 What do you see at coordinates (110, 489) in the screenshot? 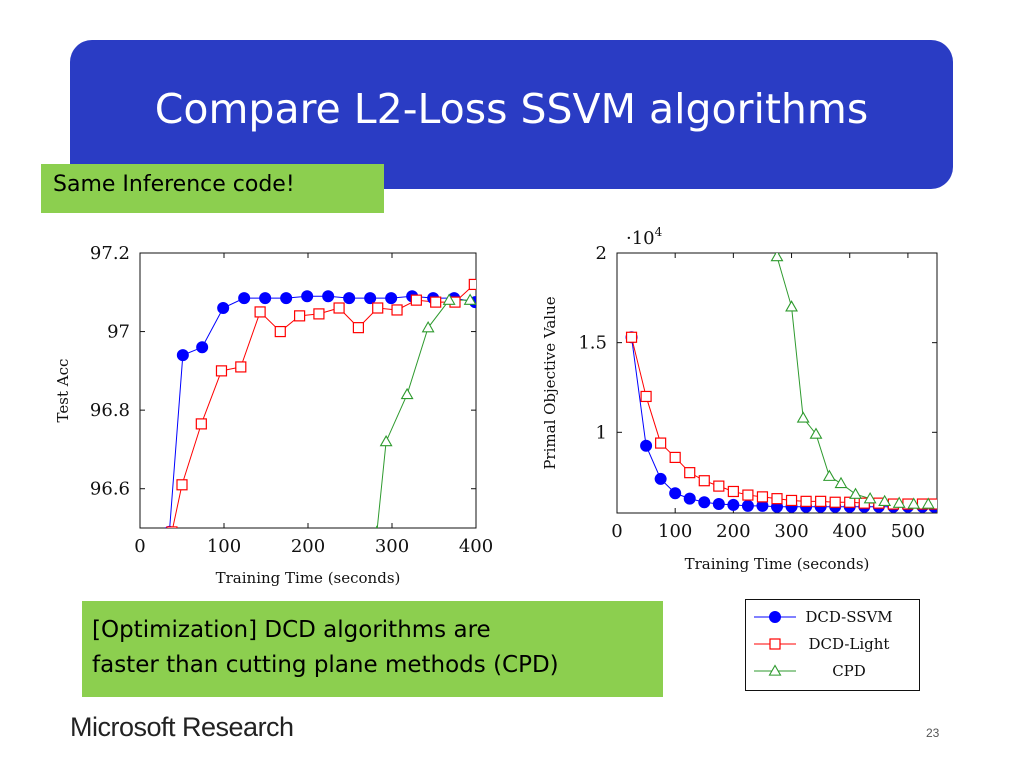
I see `y-tick-label: 96.6` at bounding box center [110, 489].